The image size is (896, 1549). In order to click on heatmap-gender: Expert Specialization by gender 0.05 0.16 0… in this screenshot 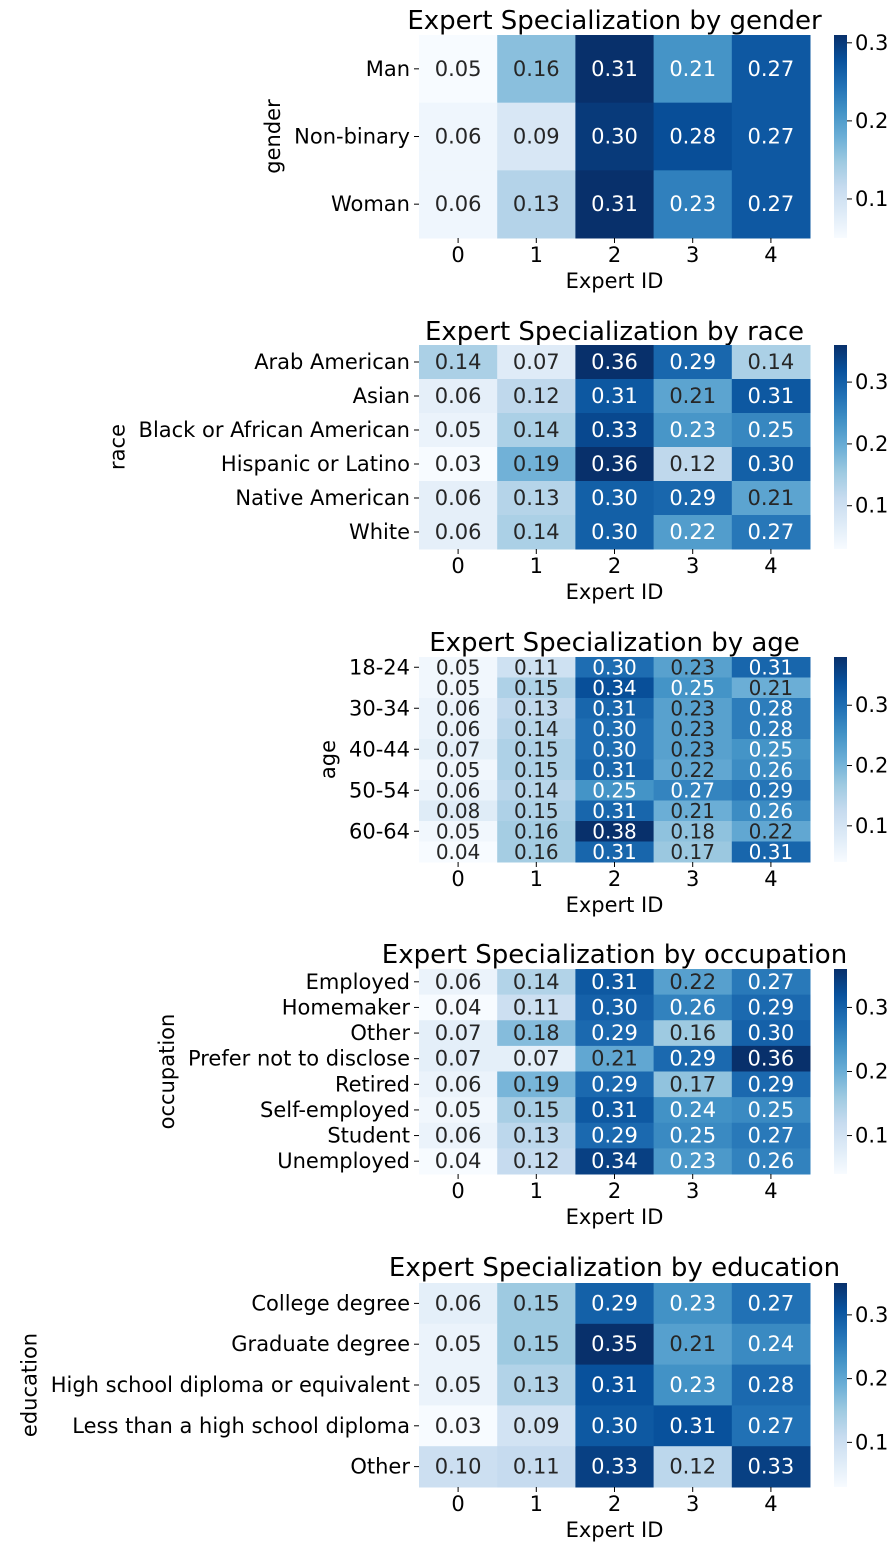, I will do `click(574, 149)`.